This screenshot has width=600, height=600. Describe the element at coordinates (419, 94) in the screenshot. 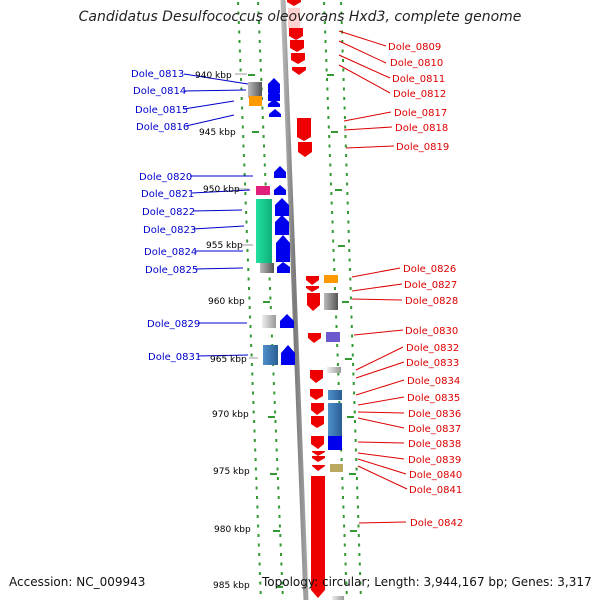

I see `gene-label-reverse: Dole_0812` at that location.